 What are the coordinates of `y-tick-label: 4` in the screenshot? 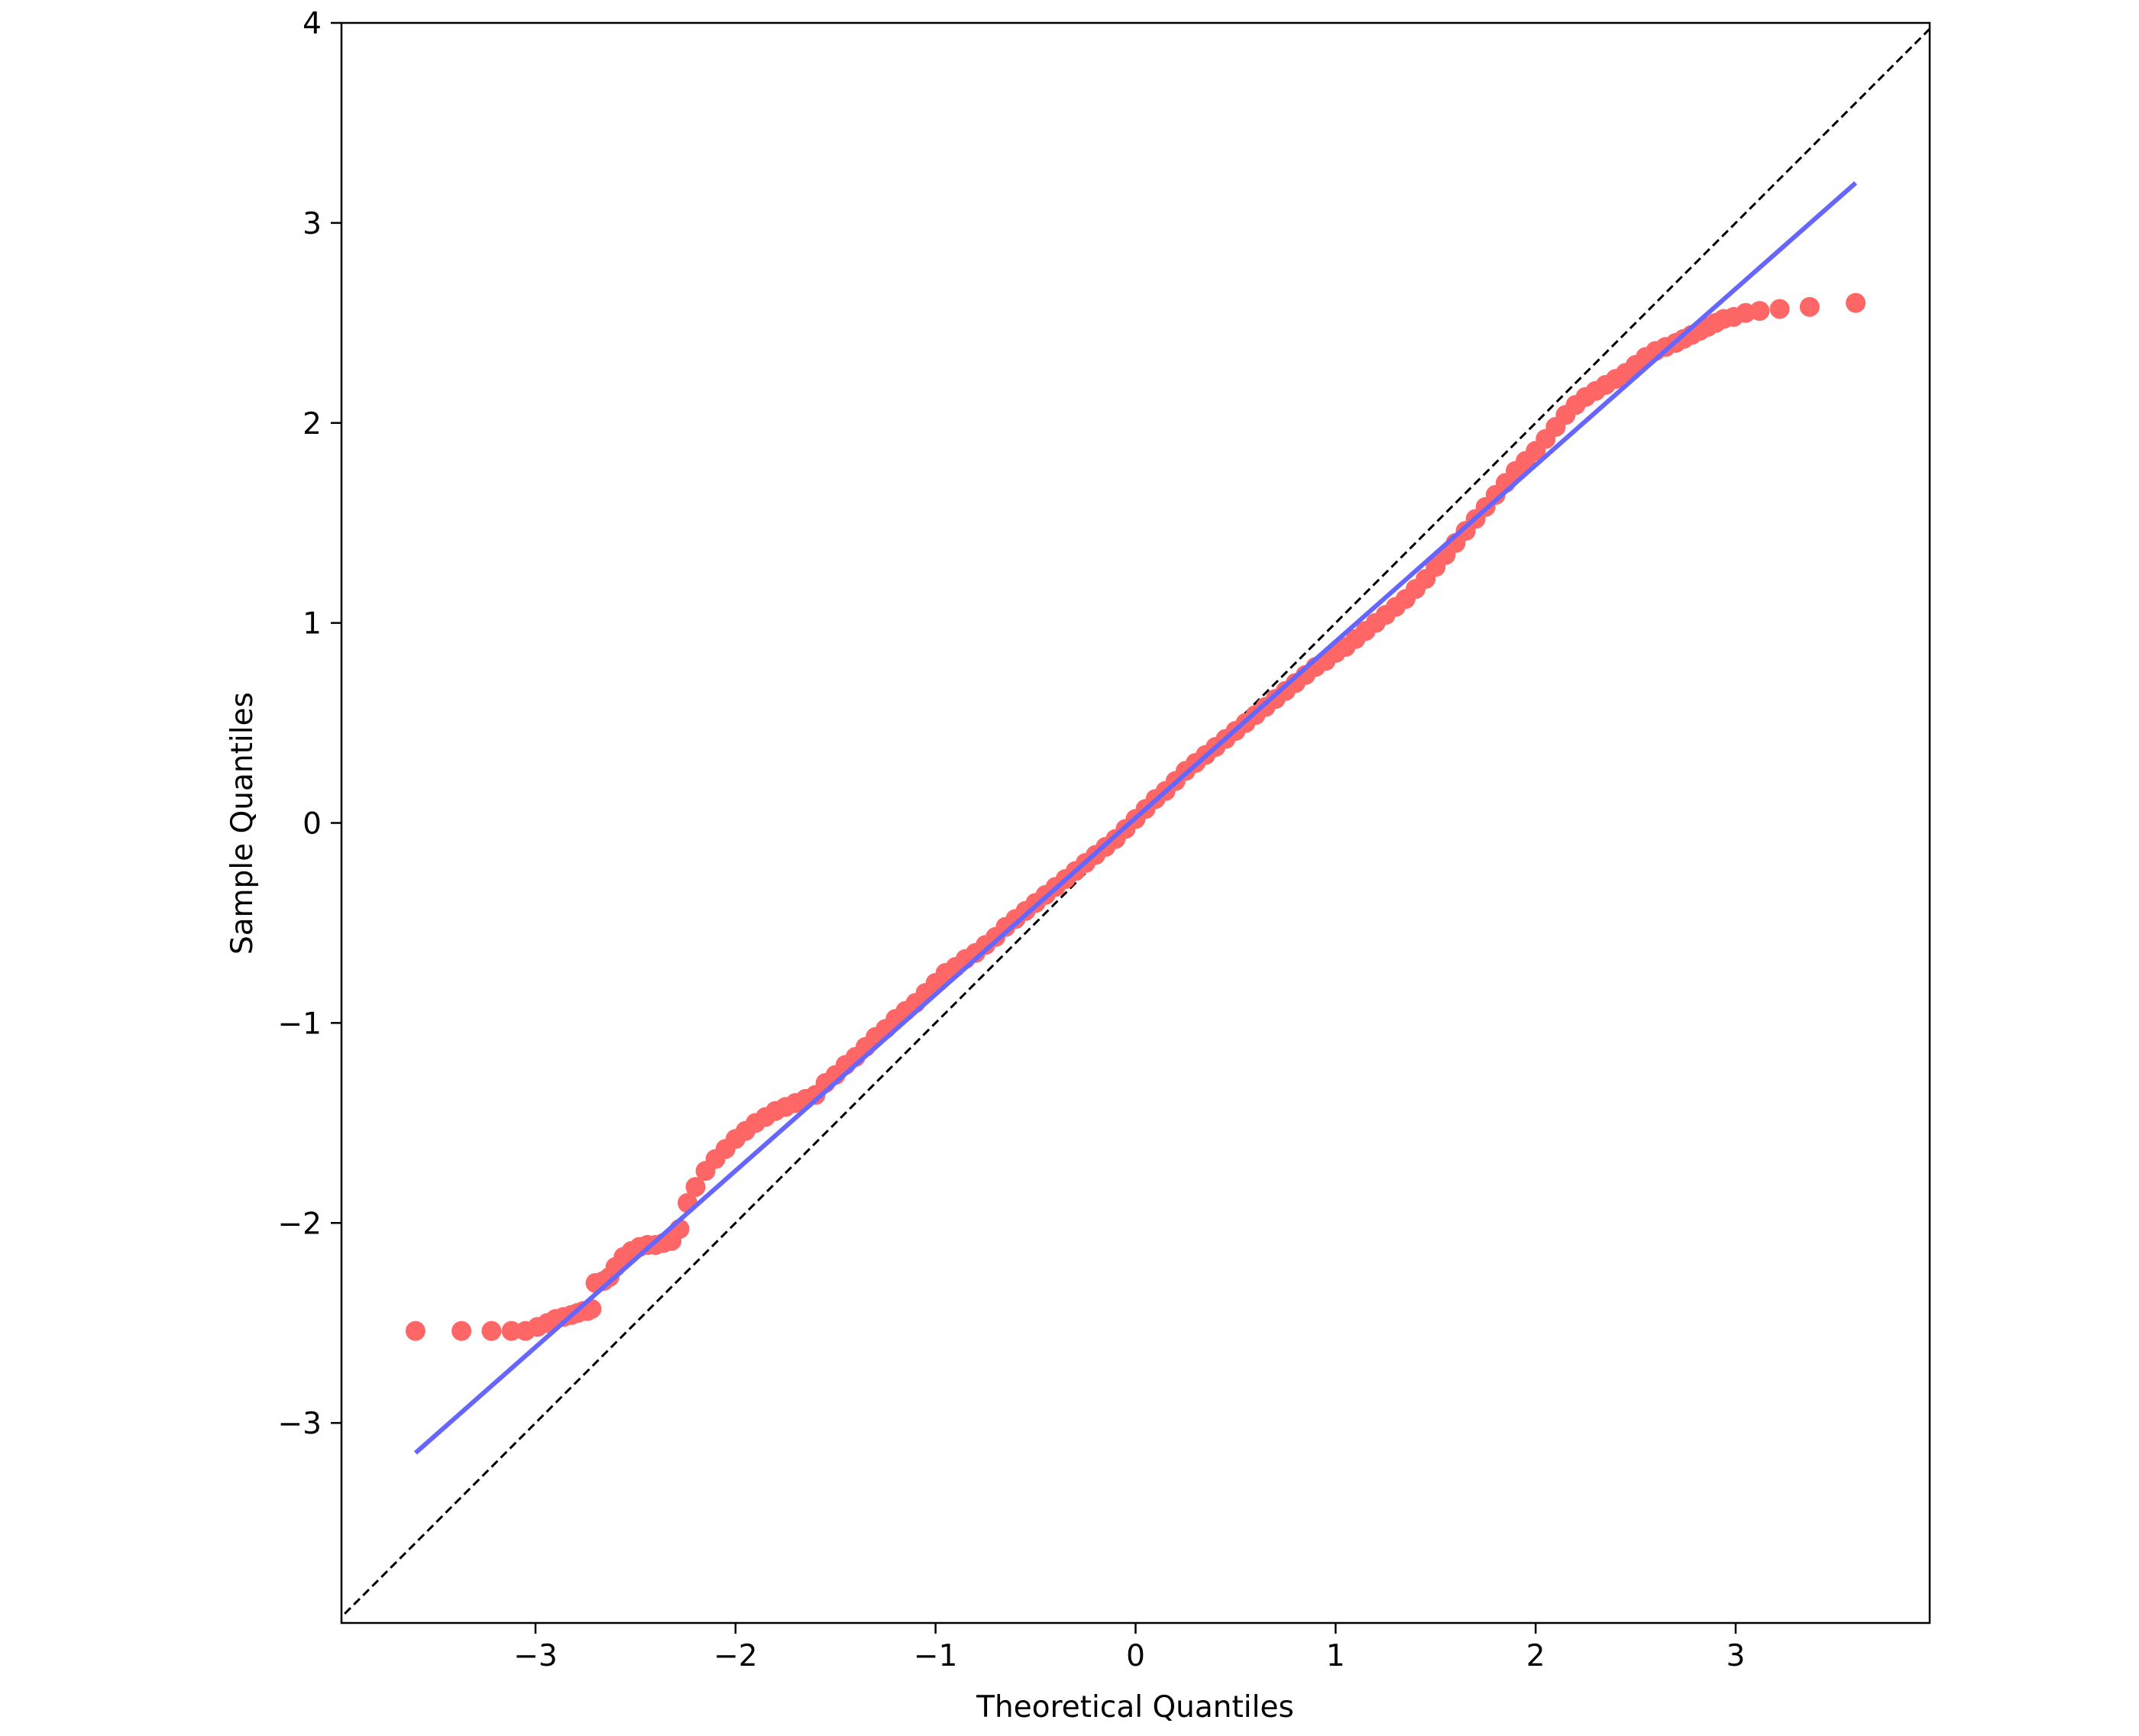 It's located at (312, 24).